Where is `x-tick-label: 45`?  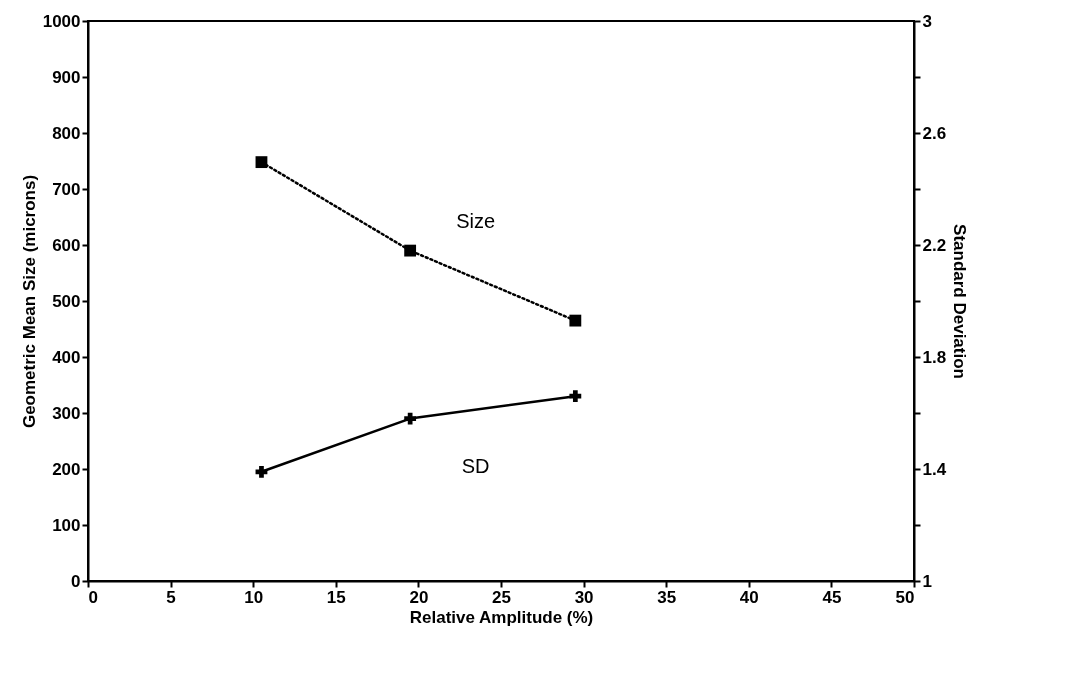 x-tick-label: 45 is located at coordinates (832, 597).